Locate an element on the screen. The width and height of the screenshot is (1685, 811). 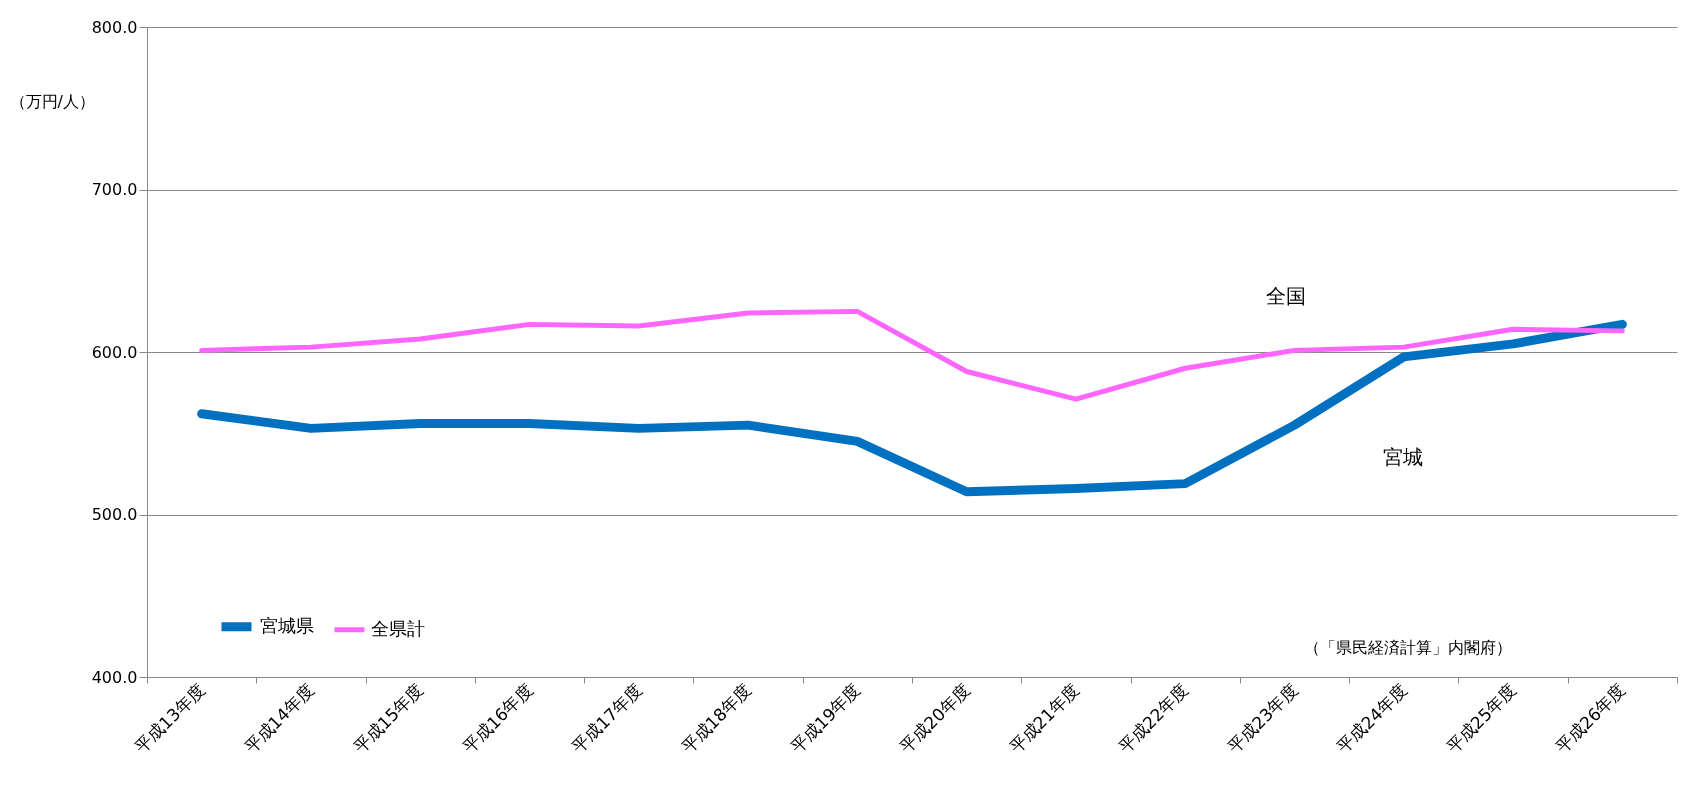
annotation: 宮城 is located at coordinates (1403, 457).